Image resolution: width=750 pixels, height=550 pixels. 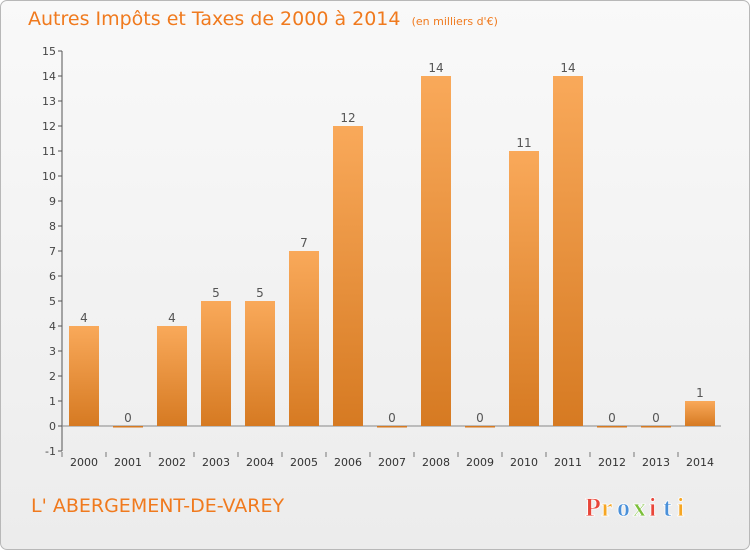 What do you see at coordinates (667, 507) in the screenshot?
I see `brand-logo-letter: t` at bounding box center [667, 507].